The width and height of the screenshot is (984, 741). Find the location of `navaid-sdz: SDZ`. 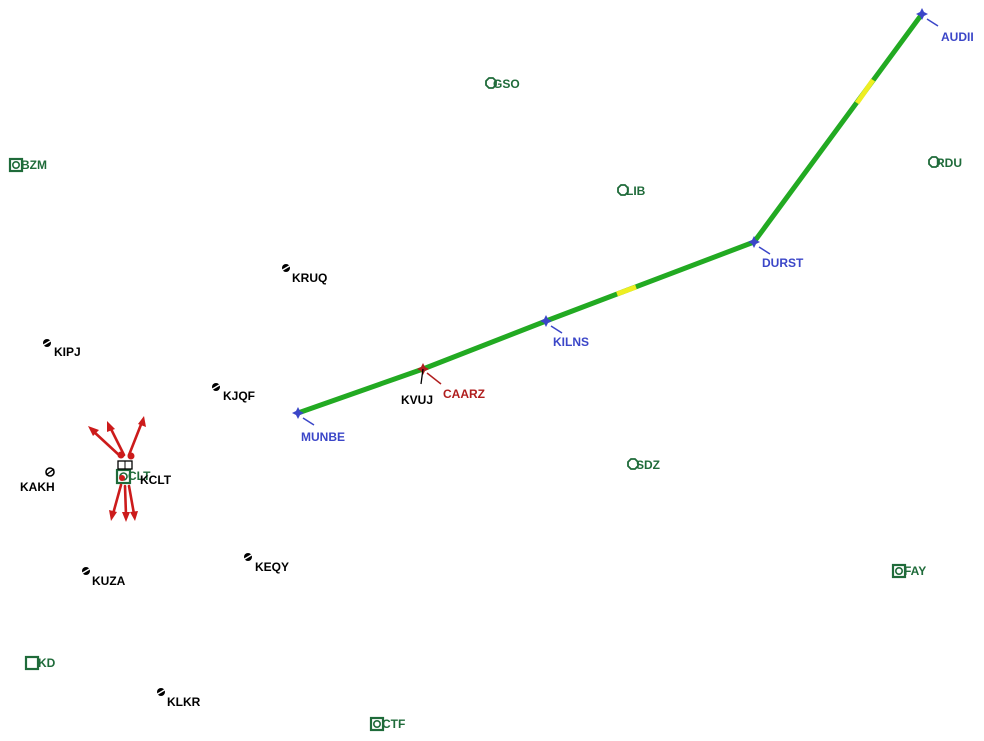

navaid-sdz: SDZ is located at coordinates (643, 465).